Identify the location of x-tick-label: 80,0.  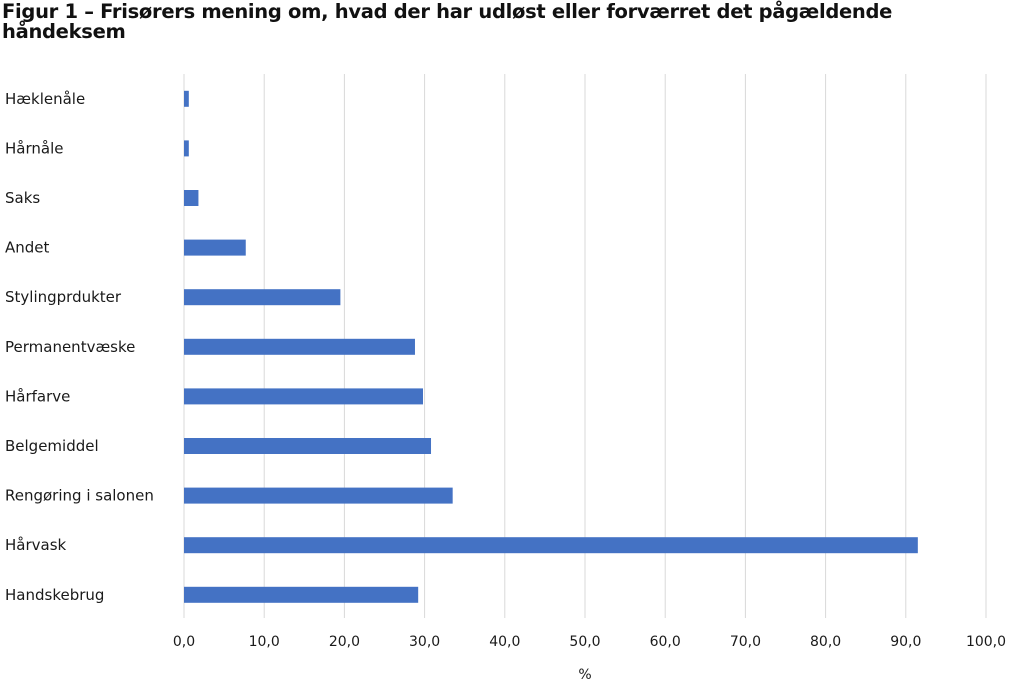
(825, 642).